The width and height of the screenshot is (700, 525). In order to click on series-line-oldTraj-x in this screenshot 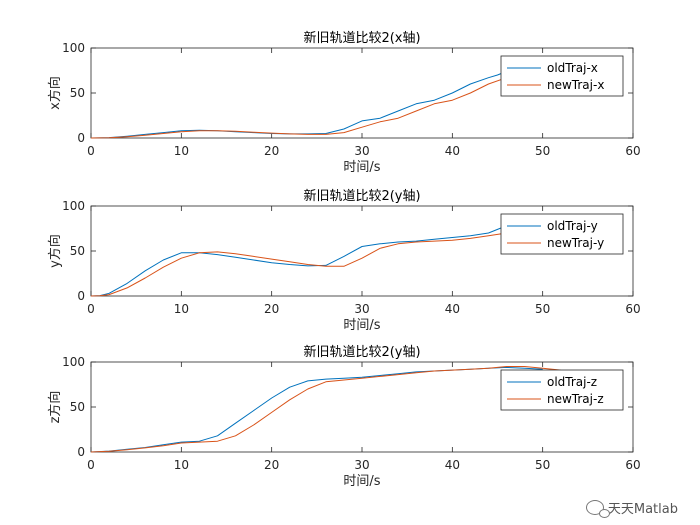, I will do `click(316, 103)`.